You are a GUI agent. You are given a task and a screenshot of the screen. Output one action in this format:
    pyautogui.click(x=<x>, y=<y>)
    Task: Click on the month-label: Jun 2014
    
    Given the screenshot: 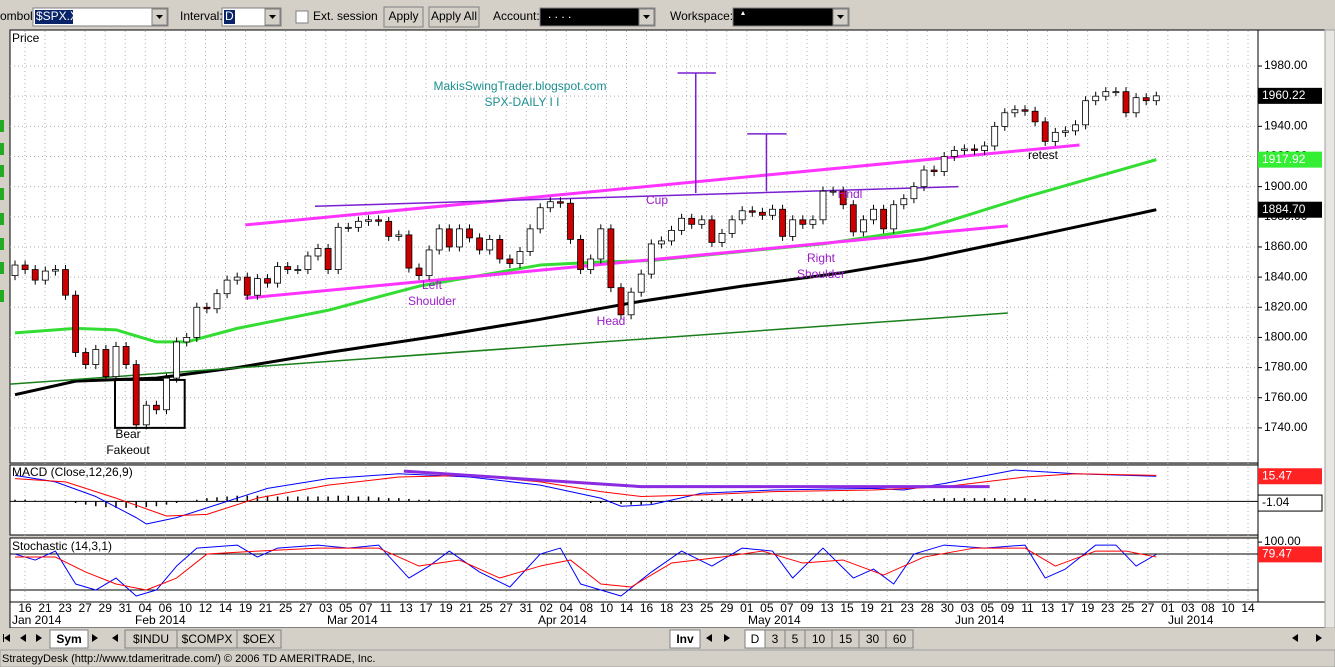 What is the action you would take?
    pyautogui.click(x=980, y=620)
    